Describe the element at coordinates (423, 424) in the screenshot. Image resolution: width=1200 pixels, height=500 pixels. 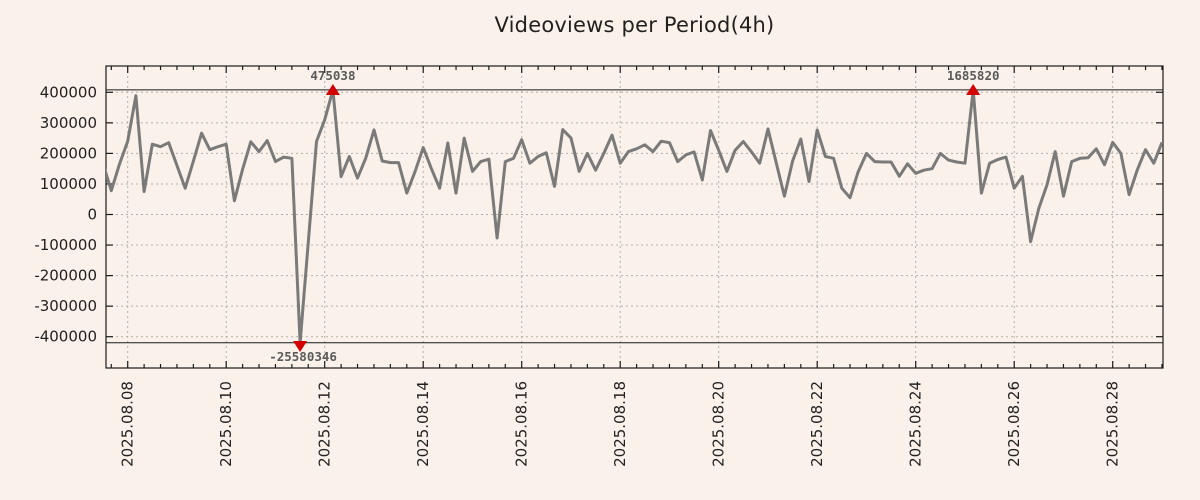
I see `x-tick-label: 2025.08.14` at that location.